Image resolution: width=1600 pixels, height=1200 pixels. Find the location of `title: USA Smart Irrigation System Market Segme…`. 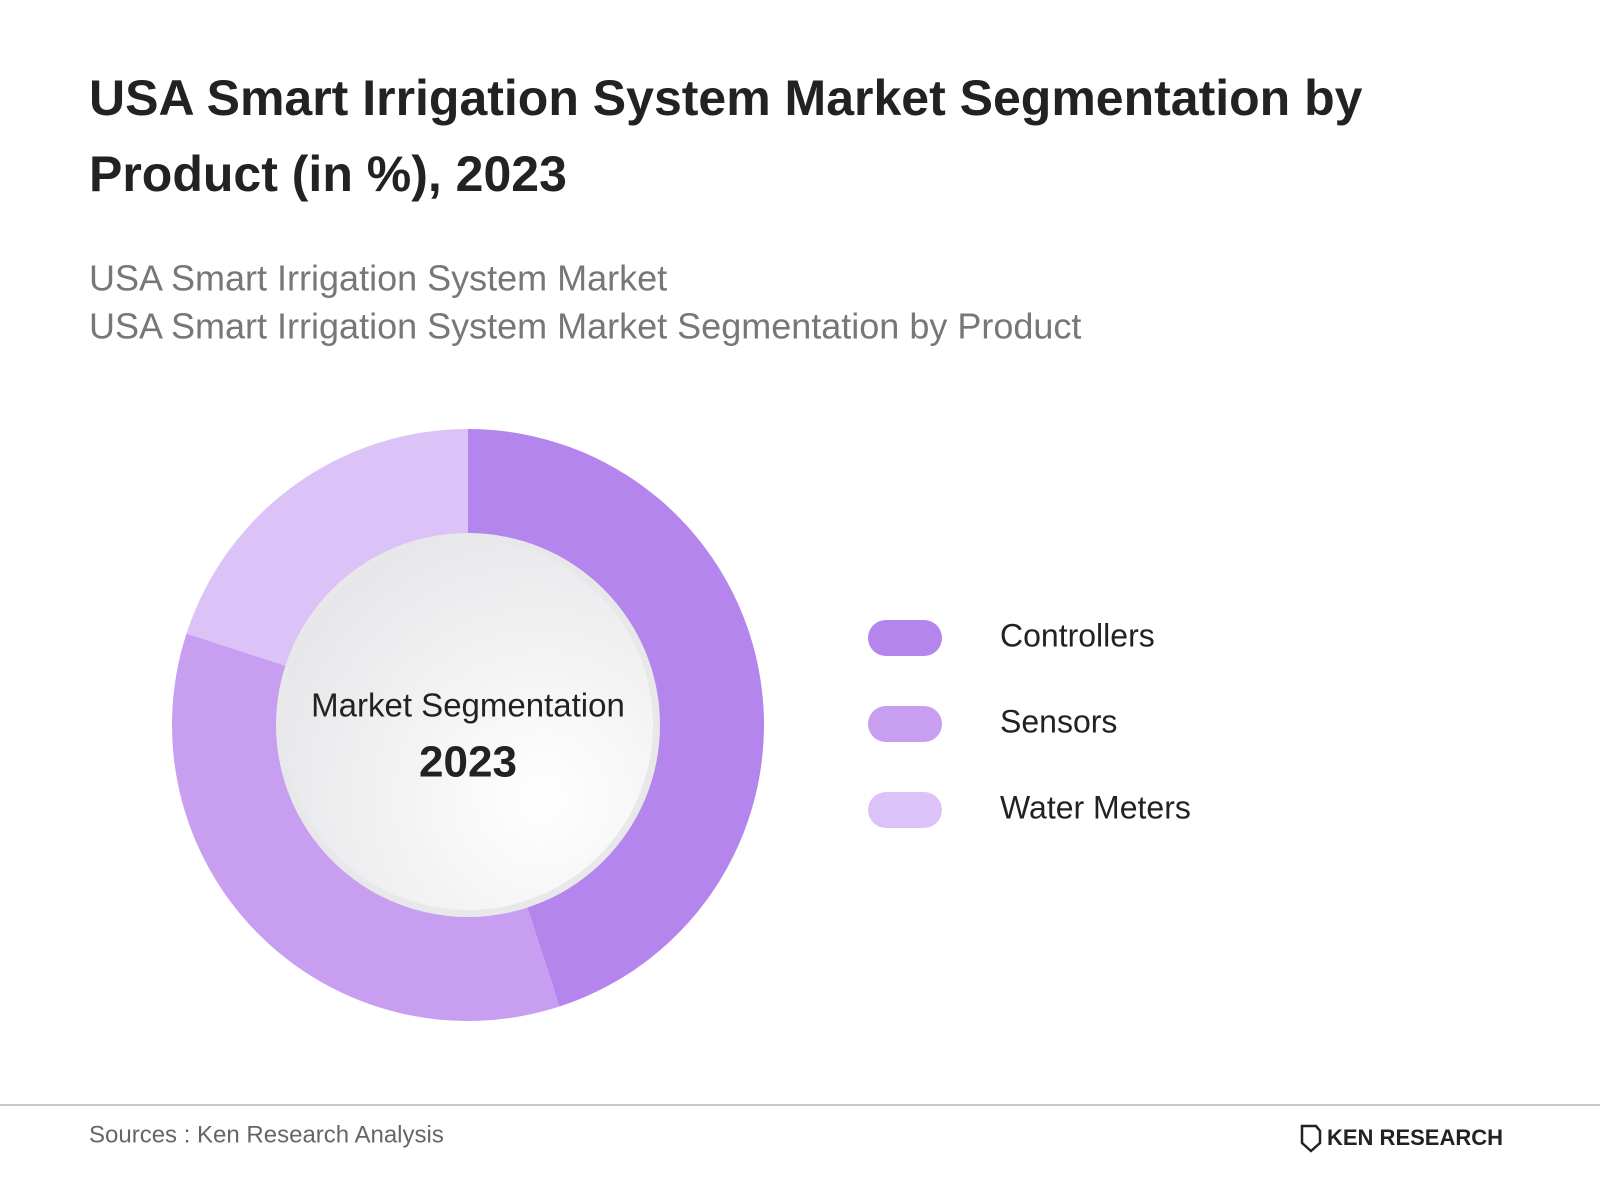

title: USA Smart Irrigation System Market Segme… is located at coordinates (726, 98).